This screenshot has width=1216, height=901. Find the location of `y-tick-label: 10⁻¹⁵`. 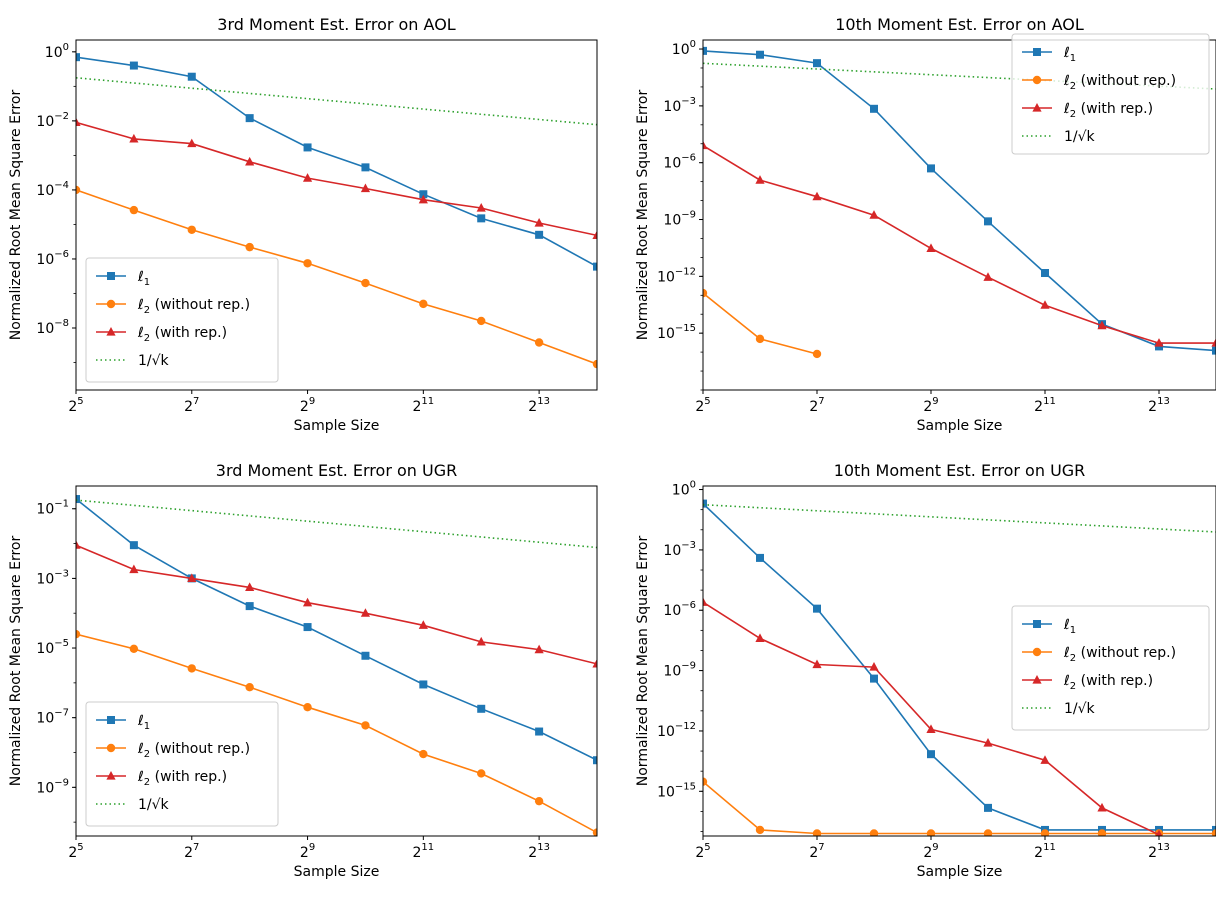

y-tick-label: 10⁻¹⁵ is located at coordinates (676, 790).